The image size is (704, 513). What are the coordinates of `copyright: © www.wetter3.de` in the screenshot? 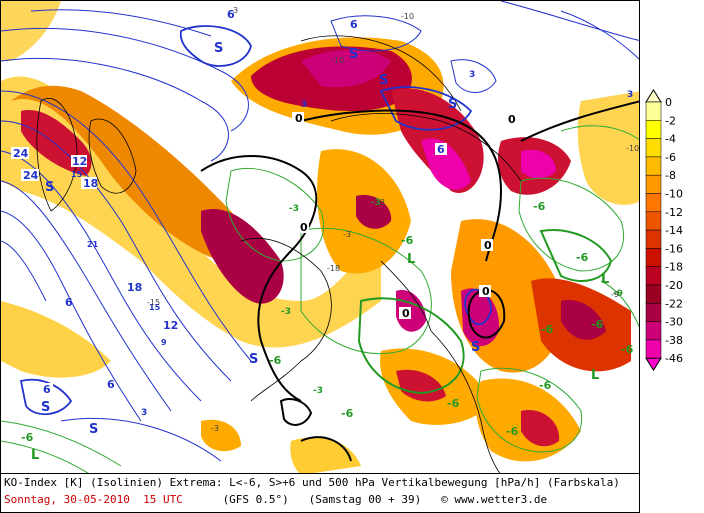 It's located at (494, 499).